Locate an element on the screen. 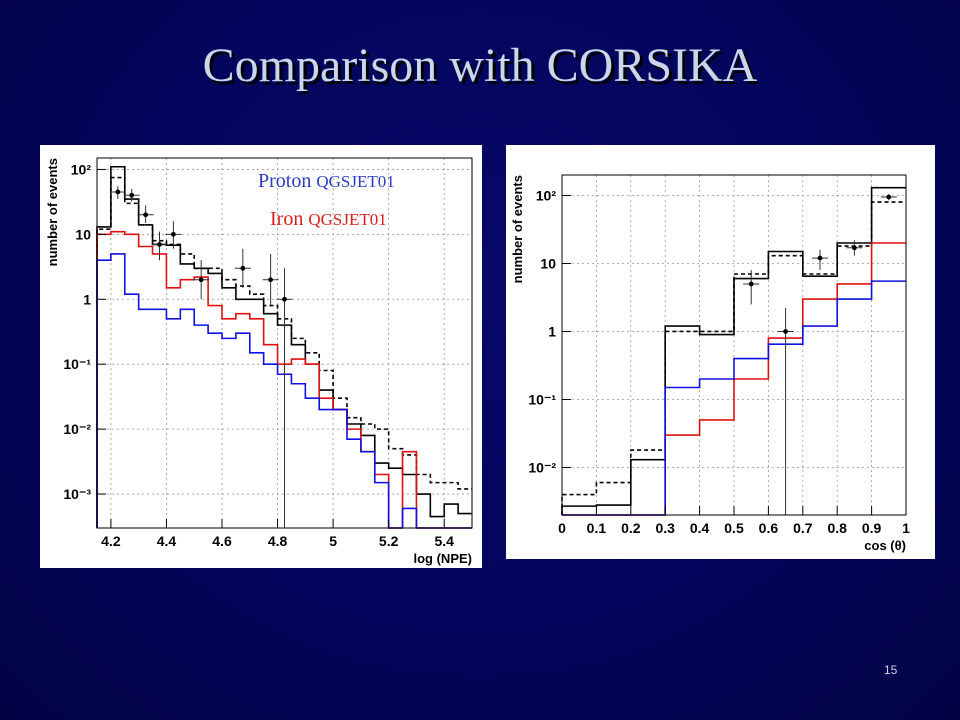 This screenshot has width=960, height=720. page-number: 15 is located at coordinates (891, 670).